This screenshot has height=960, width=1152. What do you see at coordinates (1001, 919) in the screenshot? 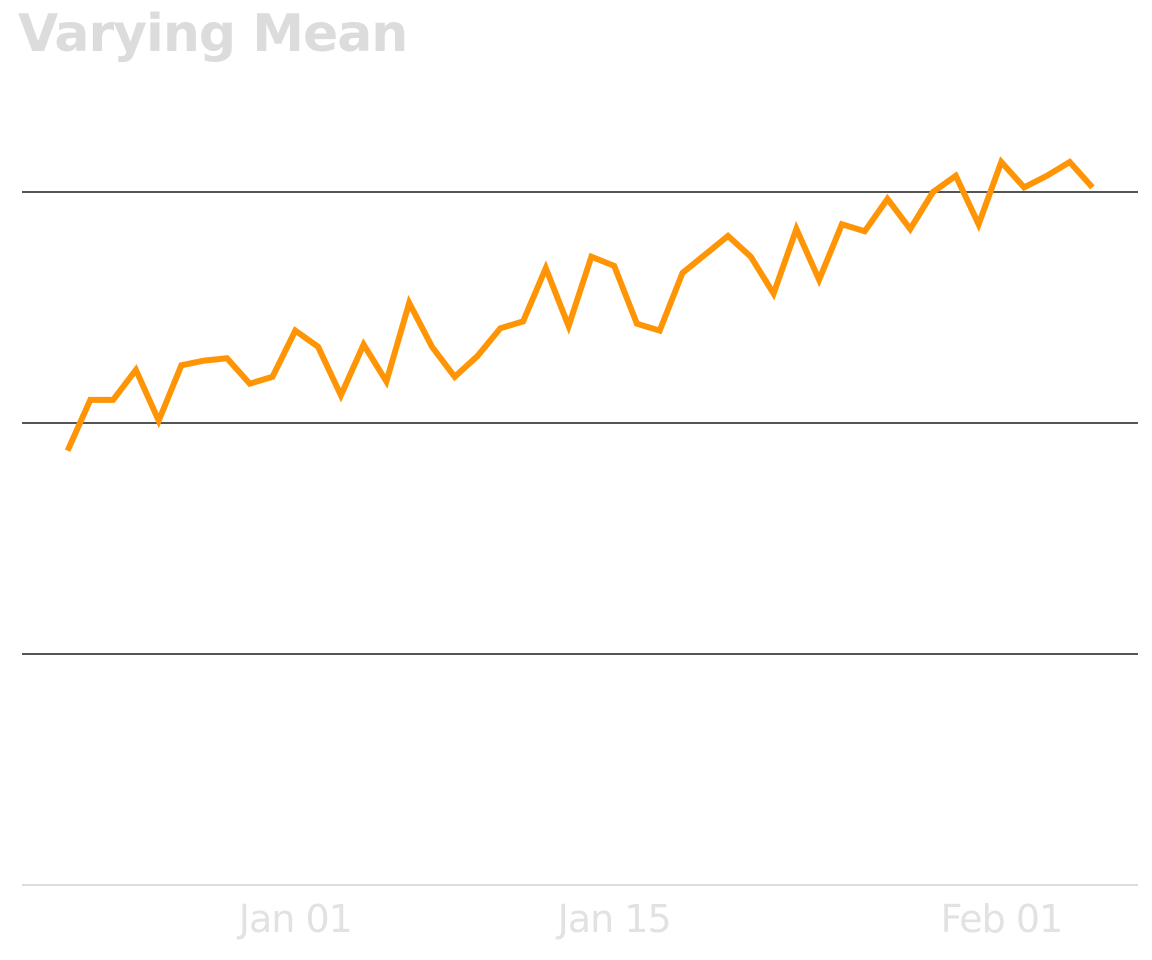
I see `x-tick-label: Feb 01` at bounding box center [1001, 919].